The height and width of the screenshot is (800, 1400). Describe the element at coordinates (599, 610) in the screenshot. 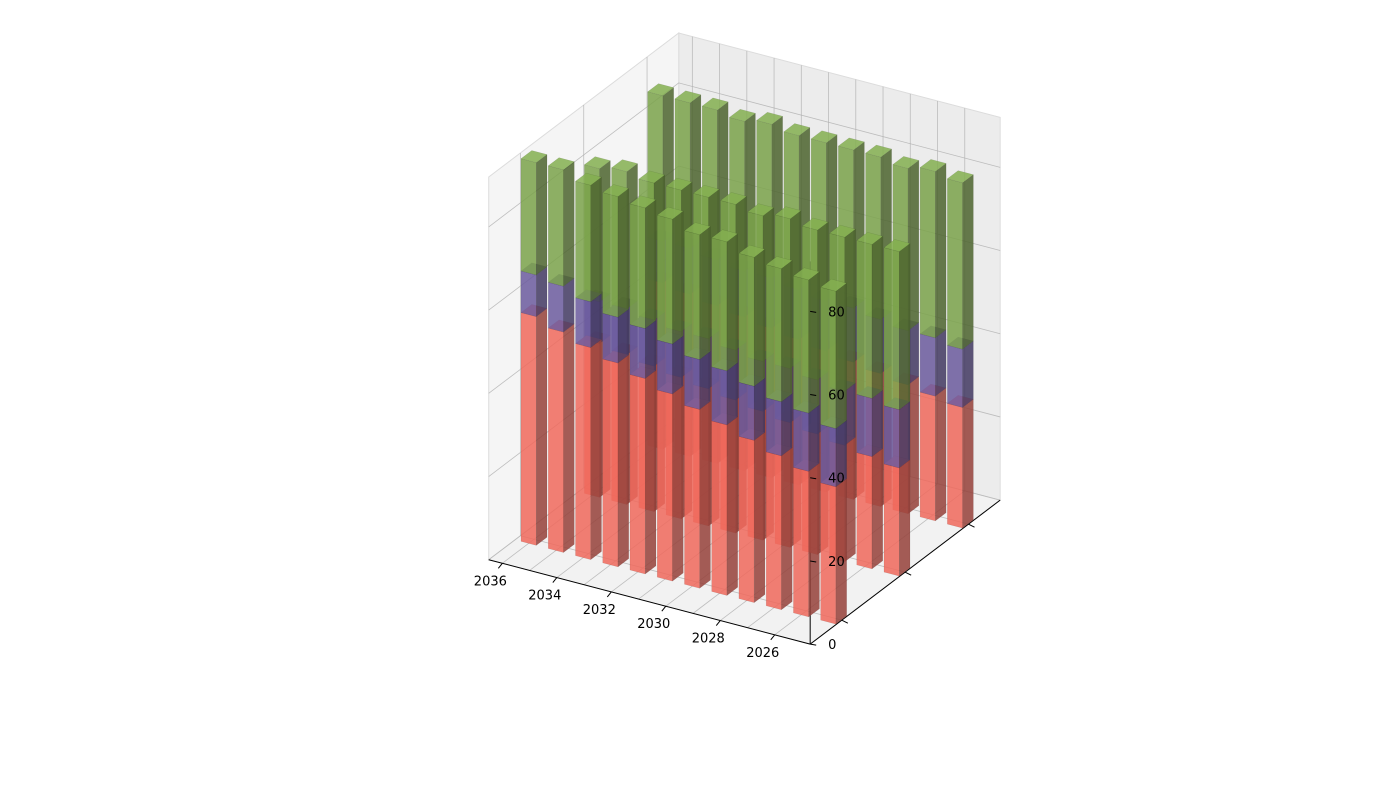

I see `x-tick-label: 2032` at that location.